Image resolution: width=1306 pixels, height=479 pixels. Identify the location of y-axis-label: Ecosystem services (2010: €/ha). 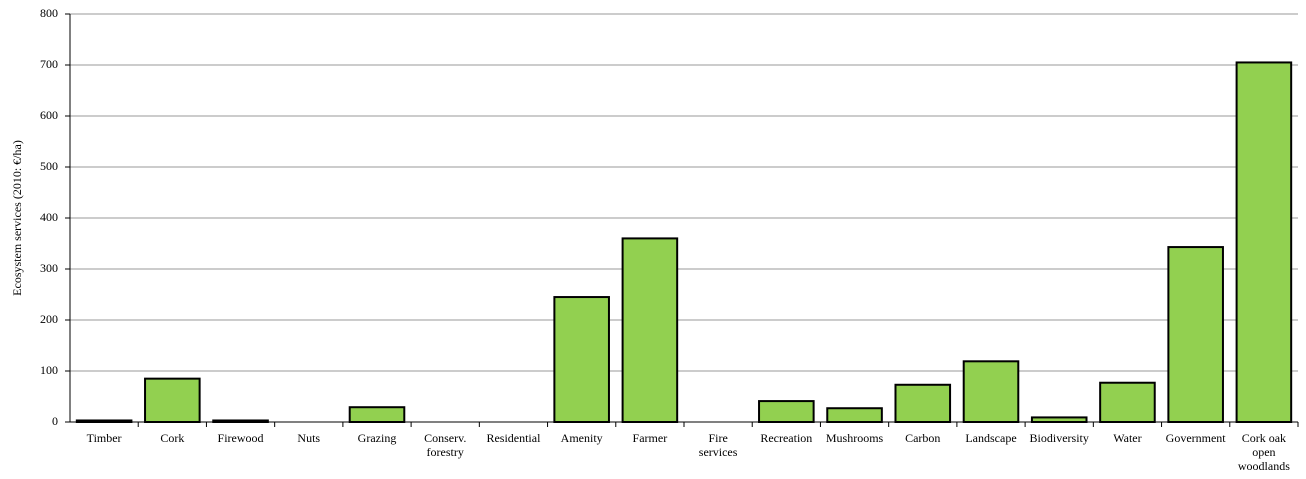
(17, 218).